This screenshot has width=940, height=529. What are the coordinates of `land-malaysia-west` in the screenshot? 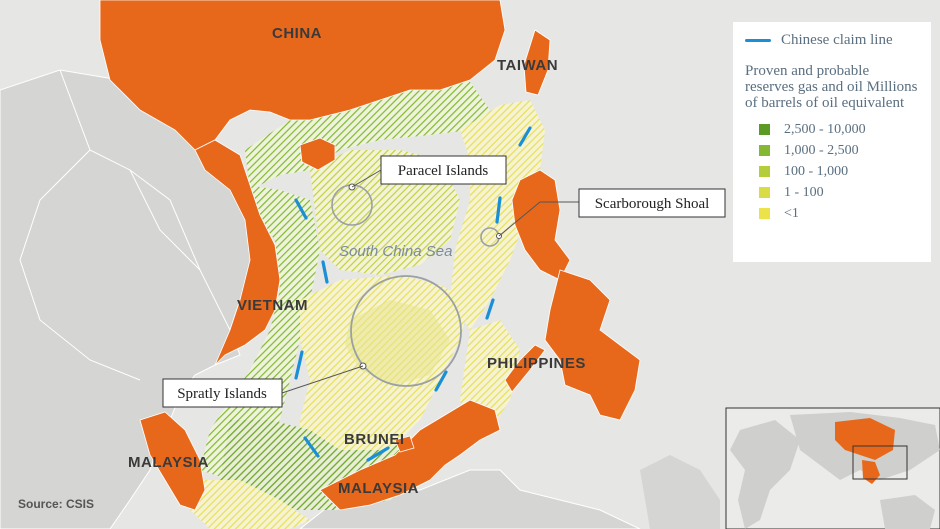 It's located at (172, 461).